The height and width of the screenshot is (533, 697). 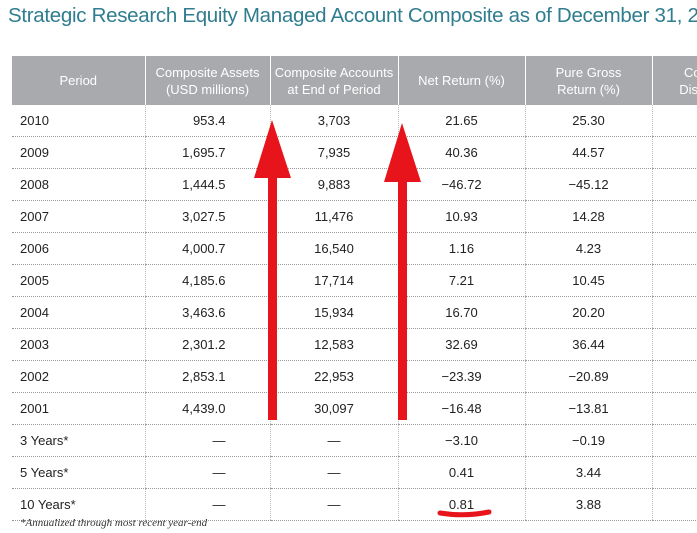 I want to click on cell: 4,000.7, so click(x=207, y=248).